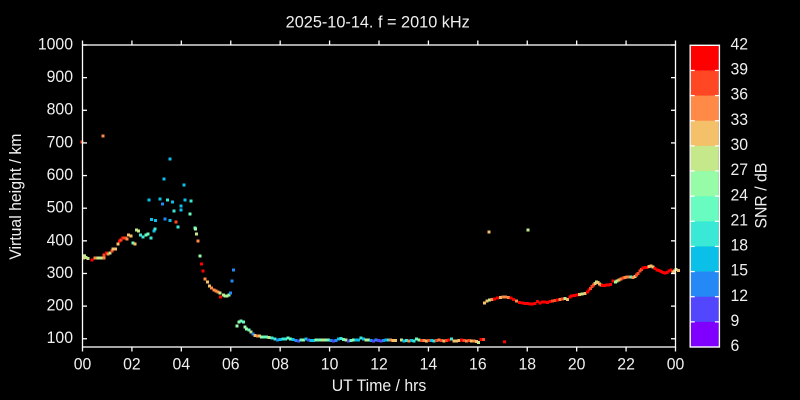 This screenshot has height=400, width=800. Describe the element at coordinates (60, 207) in the screenshot. I see `svg-text: 500` at that location.